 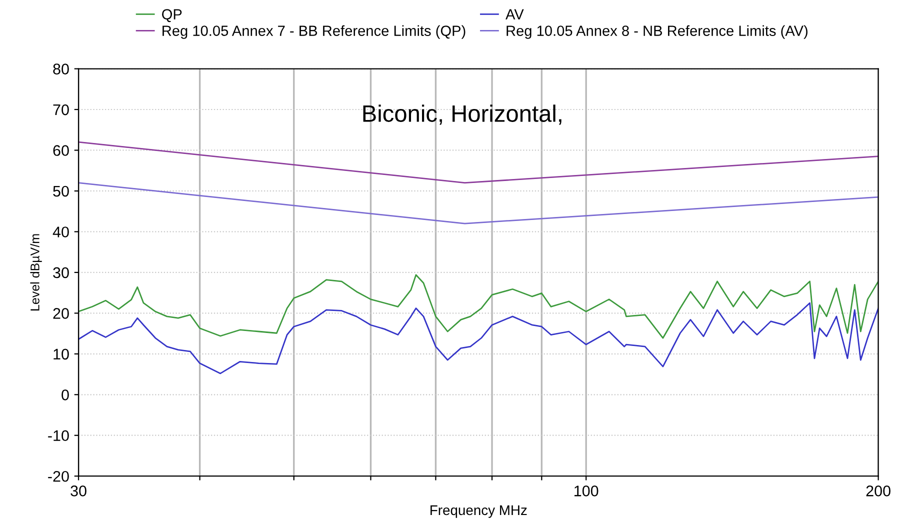 What do you see at coordinates (36, 272) in the screenshot?
I see `y-axis-title: Level dBµV/m` at bounding box center [36, 272].